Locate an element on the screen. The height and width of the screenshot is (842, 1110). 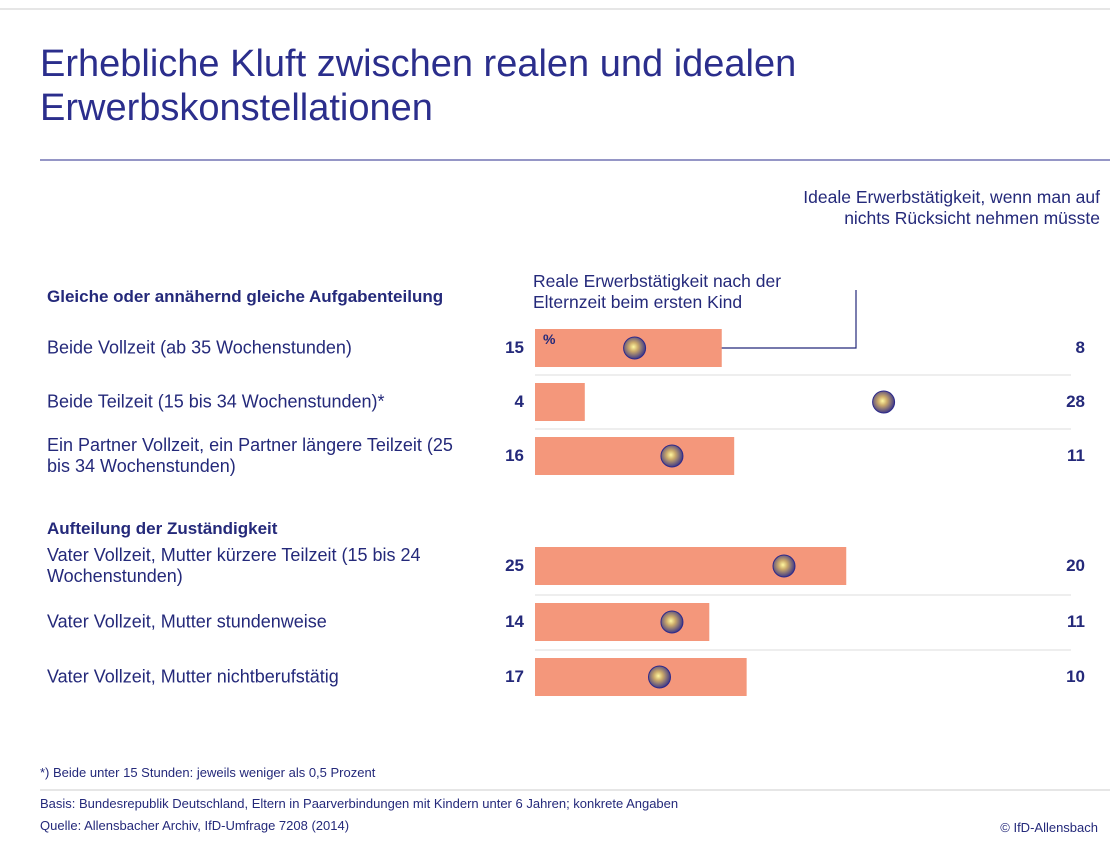
value-label: 16 is located at coordinates (514, 455).